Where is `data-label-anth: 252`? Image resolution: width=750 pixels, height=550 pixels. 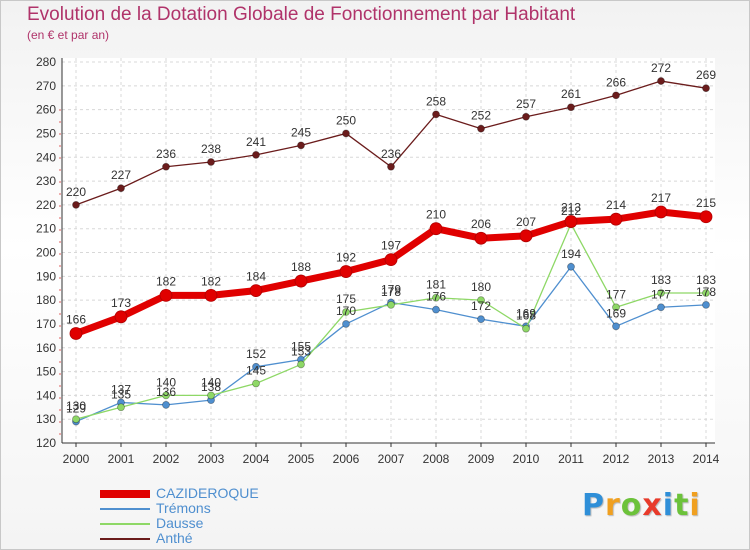 data-label-anth: 252 is located at coordinates (481, 116).